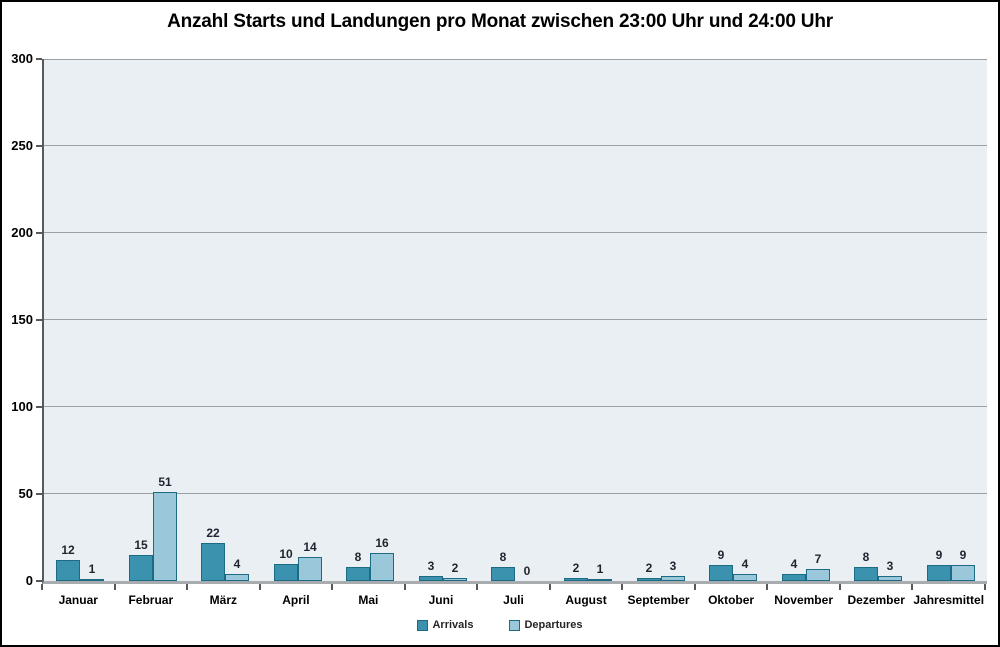 This screenshot has width=1000, height=647. Describe the element at coordinates (586, 600) in the screenshot. I see `x-axis-category-label: August` at that location.